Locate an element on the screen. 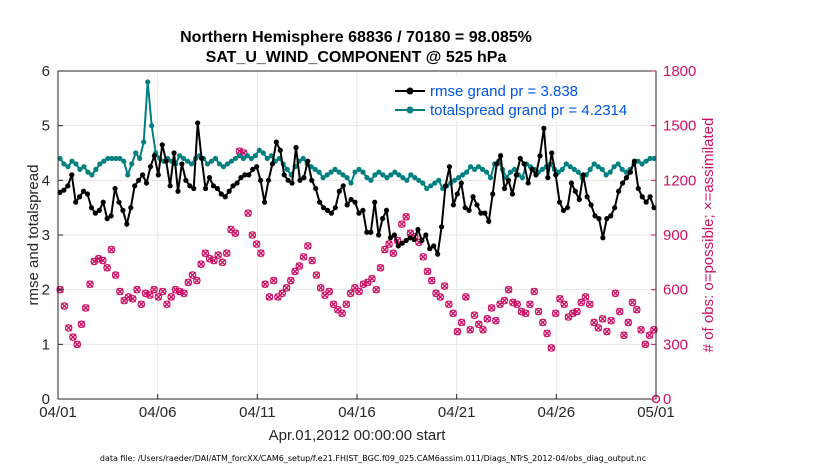 Image resolution: width=830 pixels, height=470 pixels. y-tick-label: 1 is located at coordinates (46, 344).